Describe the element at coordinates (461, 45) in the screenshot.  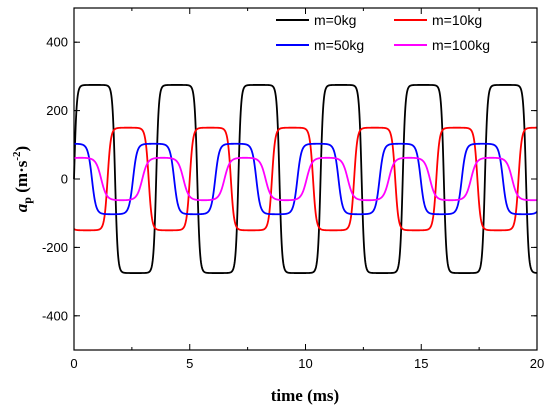
I see `legend-label-m-100kg: m=100kg` at that location.